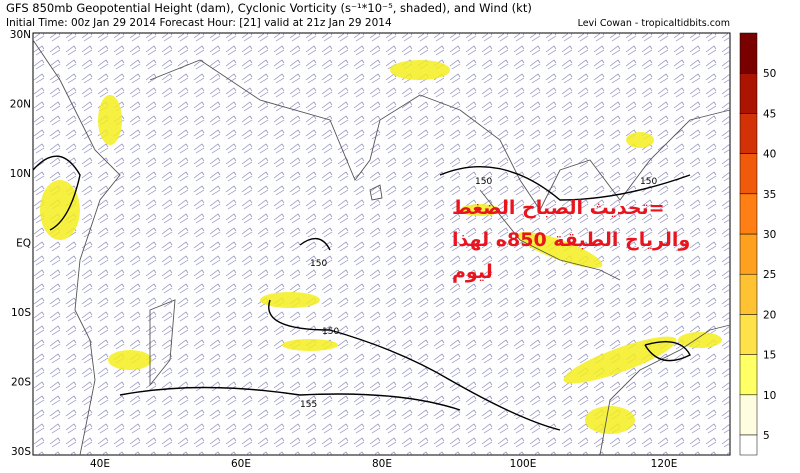 The height and width of the screenshot is (473, 800). I want to click on lat-label: 10S, so click(21, 313).